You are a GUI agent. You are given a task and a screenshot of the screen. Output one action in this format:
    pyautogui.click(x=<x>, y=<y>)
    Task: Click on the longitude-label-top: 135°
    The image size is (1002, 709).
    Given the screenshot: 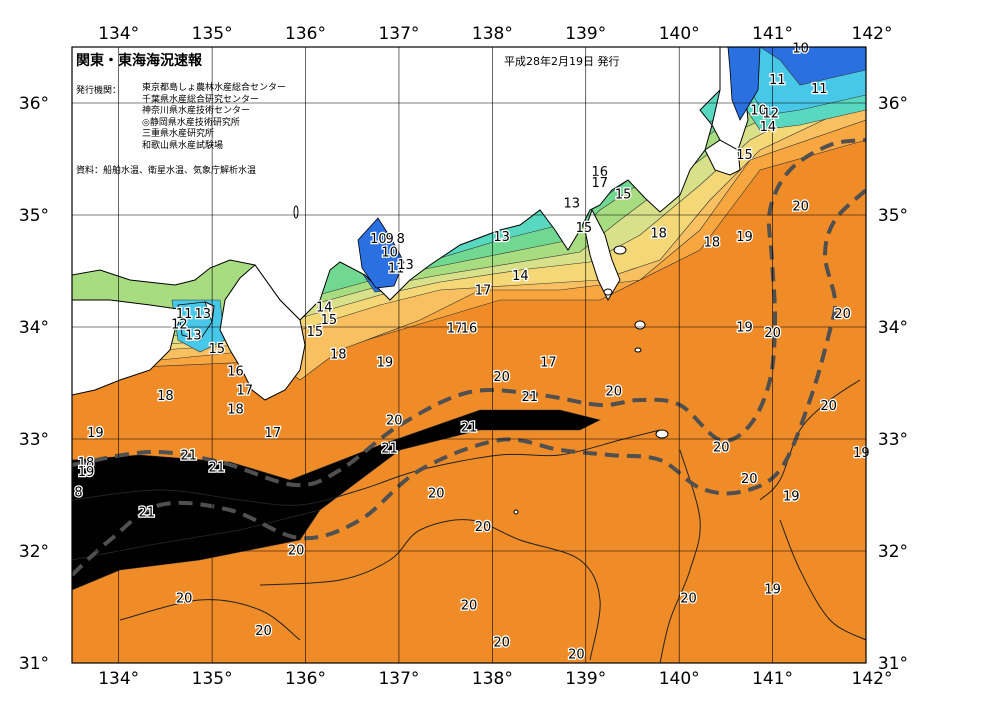 What is the action you would take?
    pyautogui.click(x=212, y=34)
    